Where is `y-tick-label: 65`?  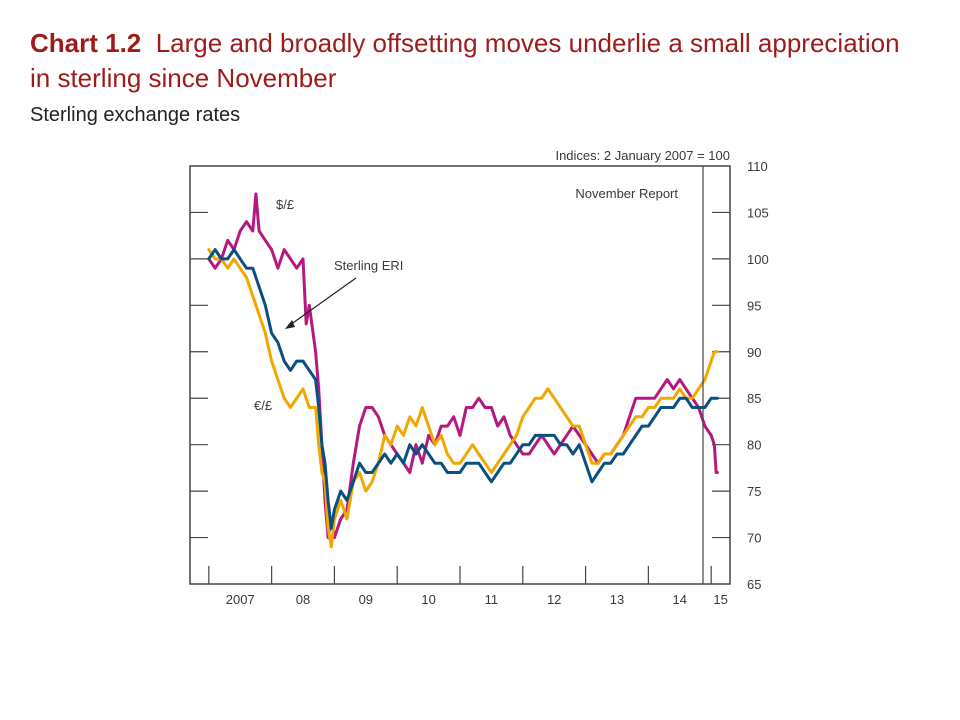 y-tick-label: 65 is located at coordinates (754, 584).